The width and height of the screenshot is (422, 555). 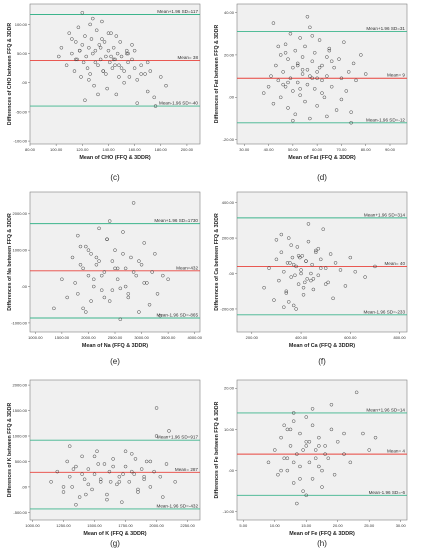 I want to click on y-tick-label: .00, so click(x=24, y=486).